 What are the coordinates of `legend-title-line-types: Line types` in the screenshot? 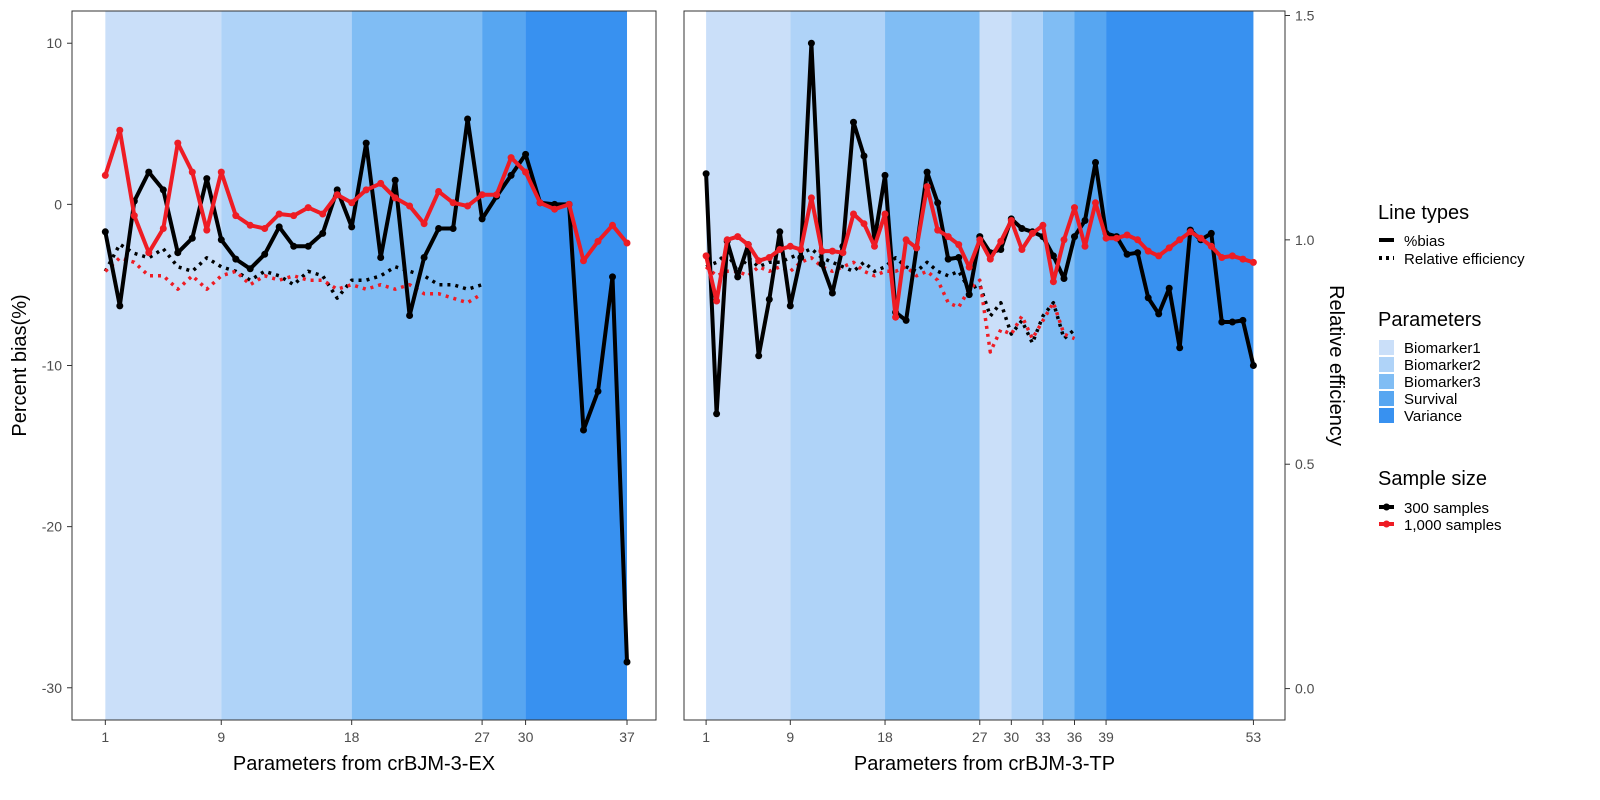 It's located at (1423, 213).